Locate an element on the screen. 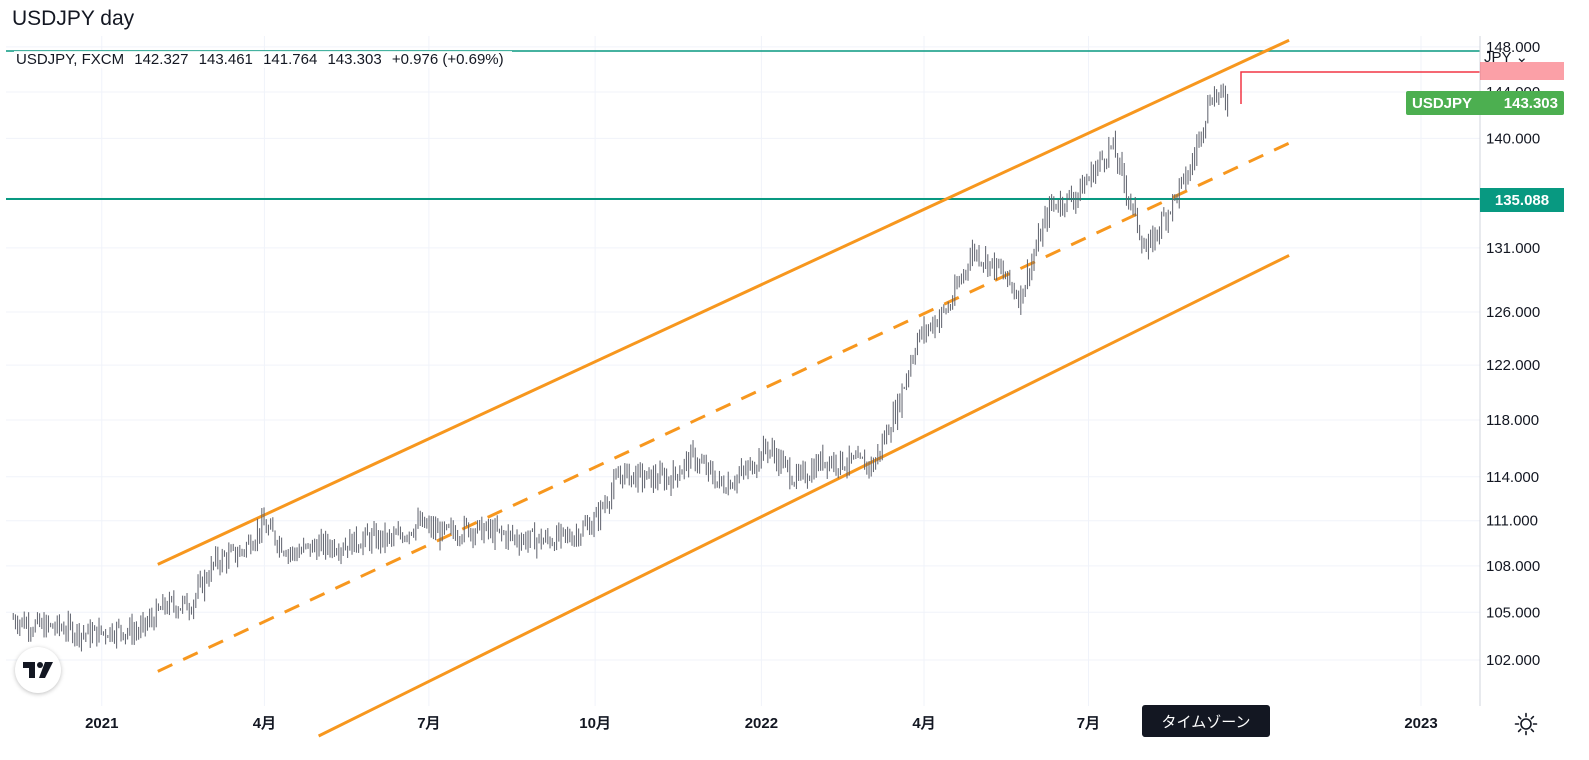  time-axis: 2021 4月 7月 10月 2022 4月 7月 2023 is located at coordinates (761, 723).